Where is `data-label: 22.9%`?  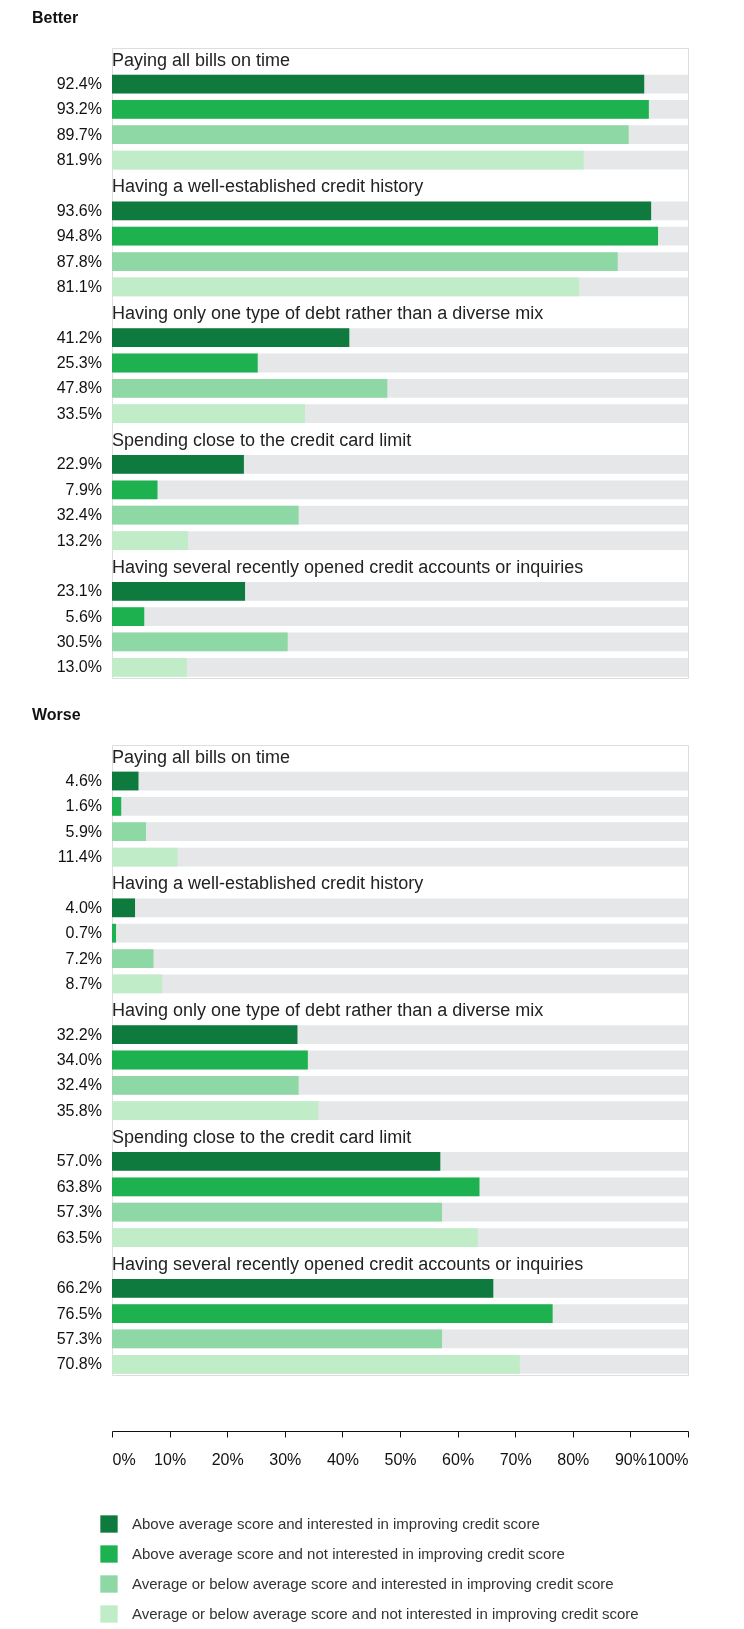 data-label: 22.9% is located at coordinates (79, 464).